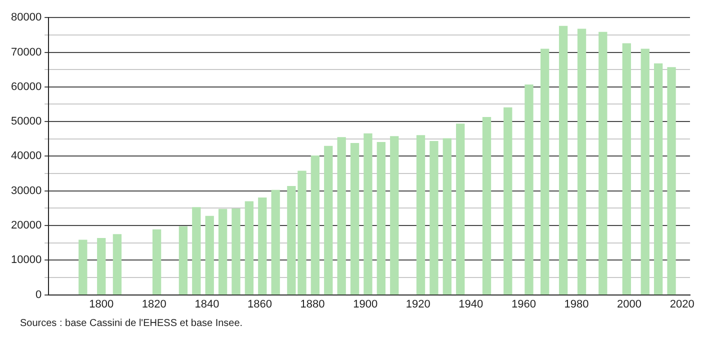 The height and width of the screenshot is (340, 710). Describe the element at coordinates (207, 304) in the screenshot. I see `x-tick-label: 1840` at that location.